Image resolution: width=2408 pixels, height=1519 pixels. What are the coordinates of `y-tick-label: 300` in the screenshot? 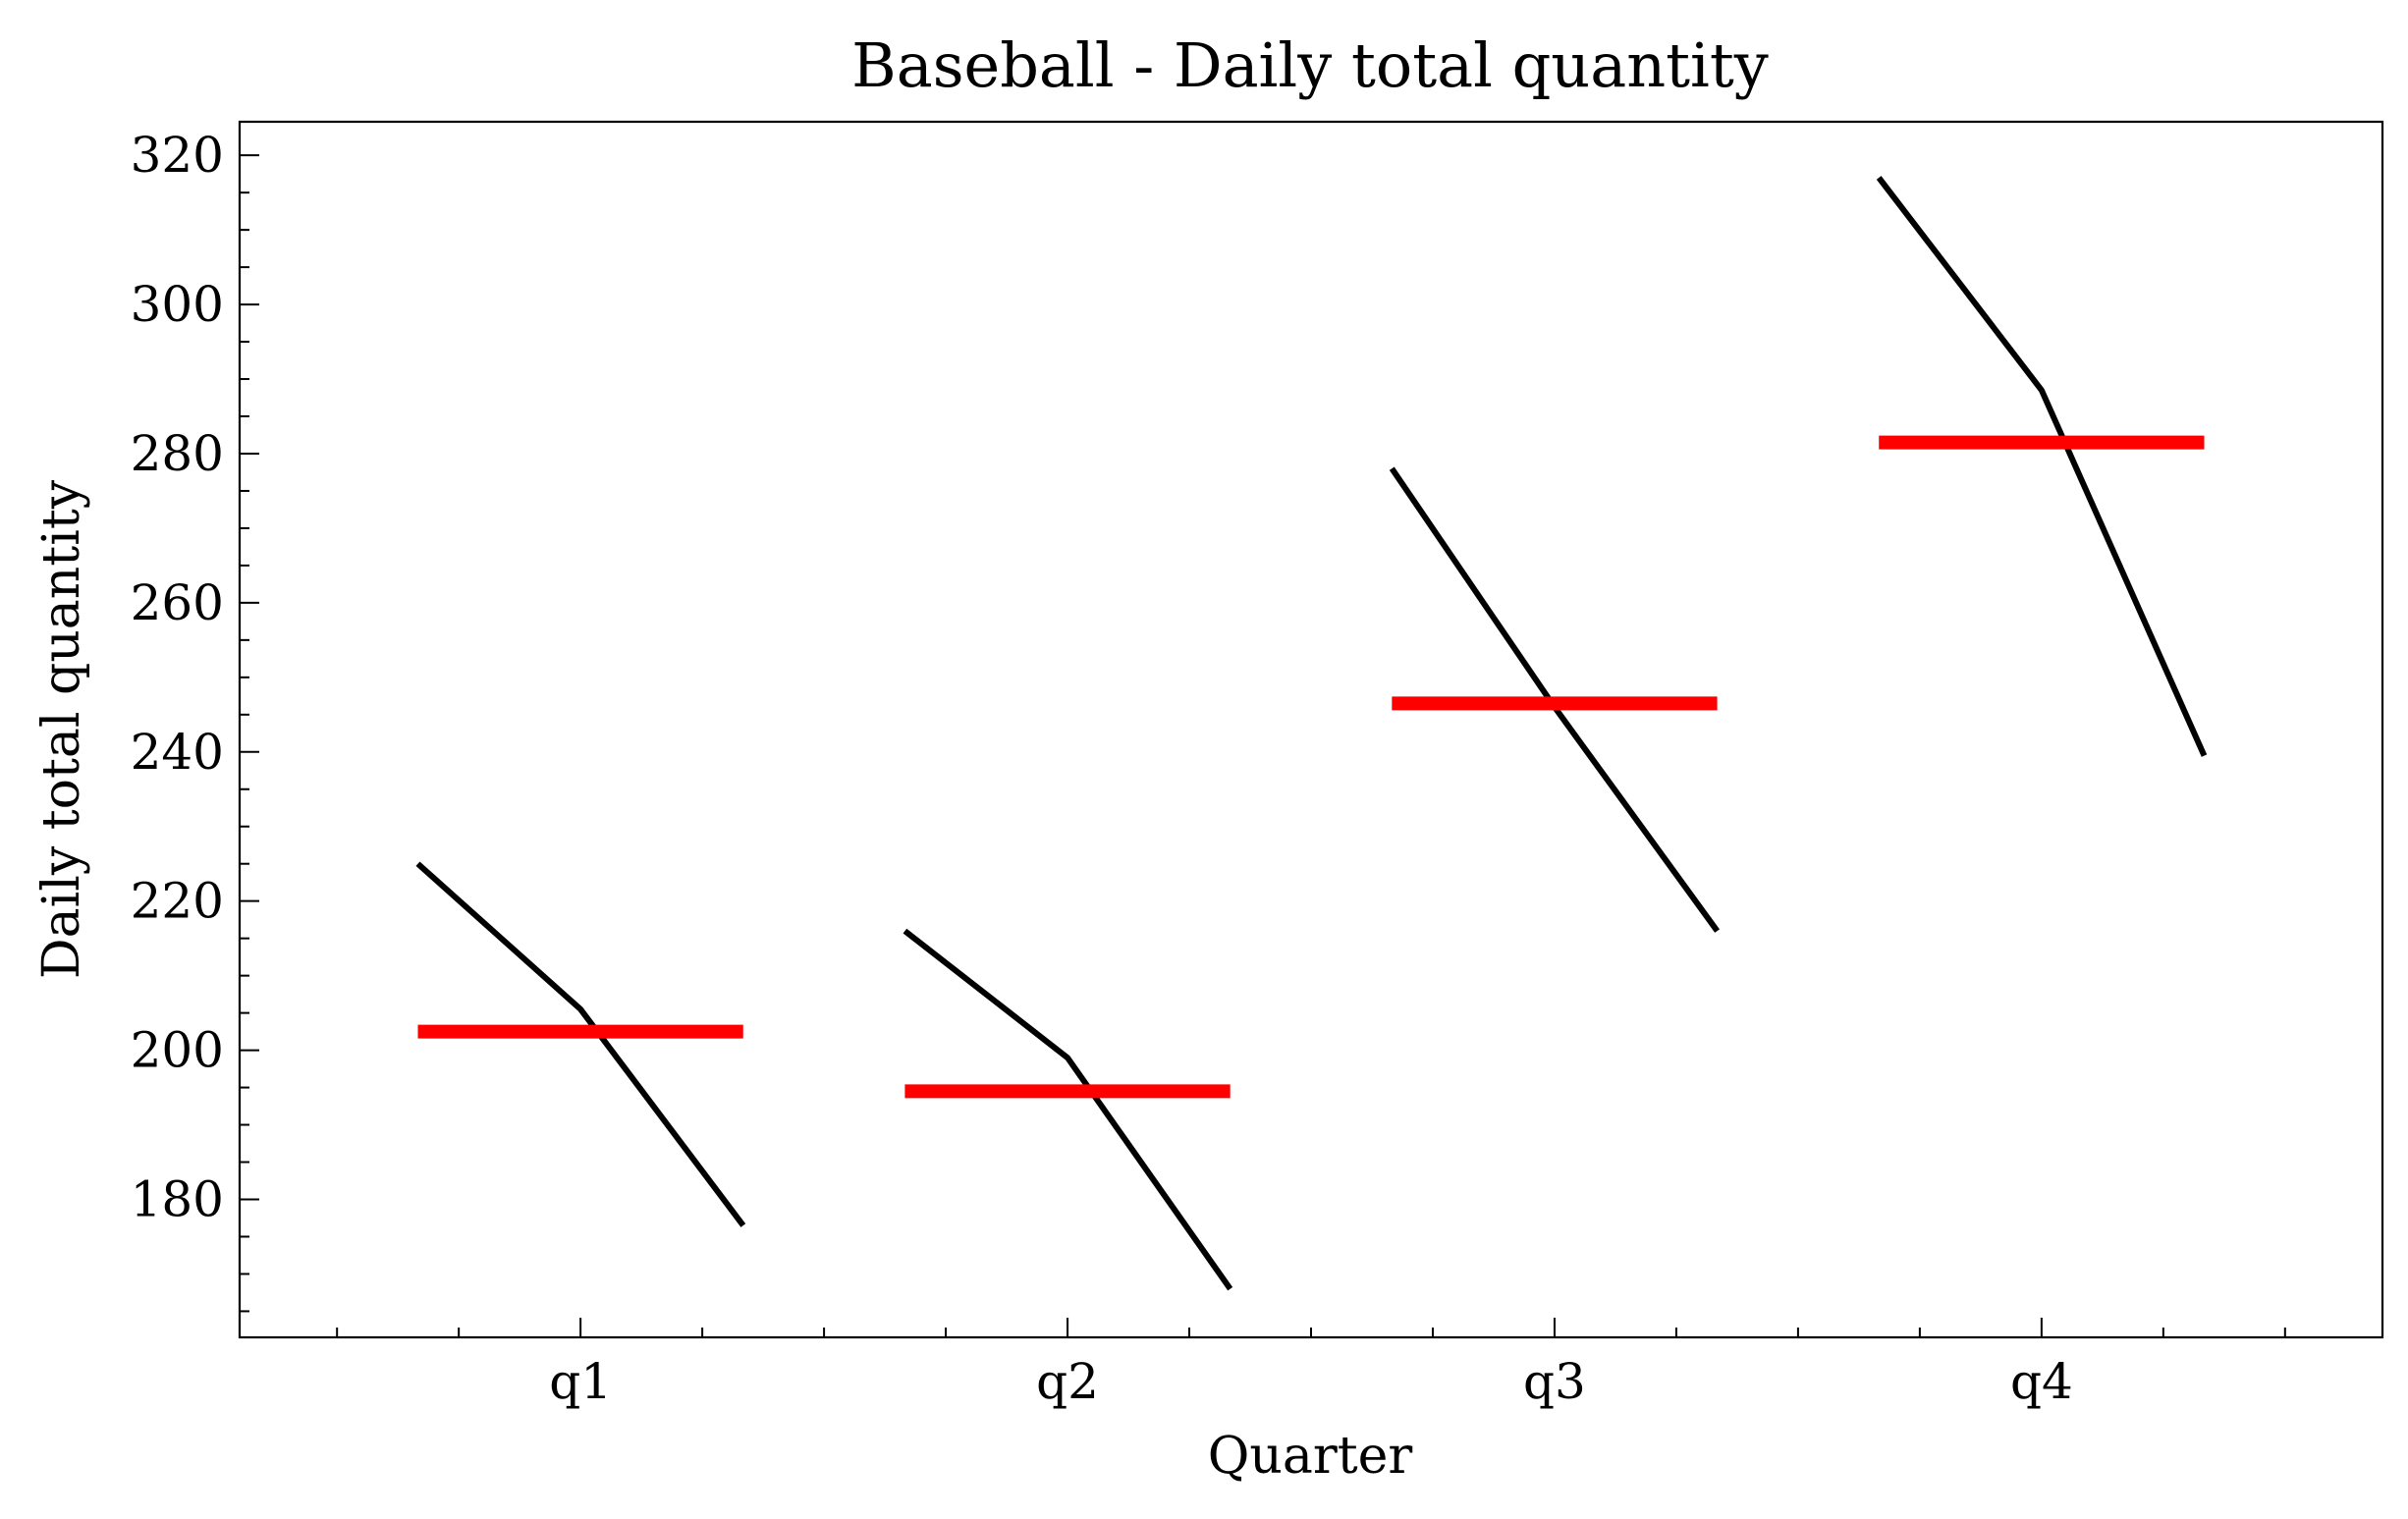 It's located at (177, 304).